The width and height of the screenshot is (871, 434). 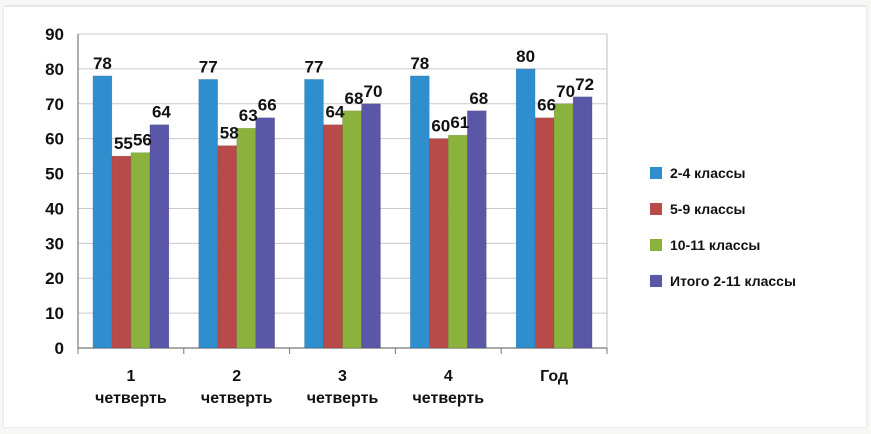 I want to click on y-tick-label: 80, so click(x=54, y=69).